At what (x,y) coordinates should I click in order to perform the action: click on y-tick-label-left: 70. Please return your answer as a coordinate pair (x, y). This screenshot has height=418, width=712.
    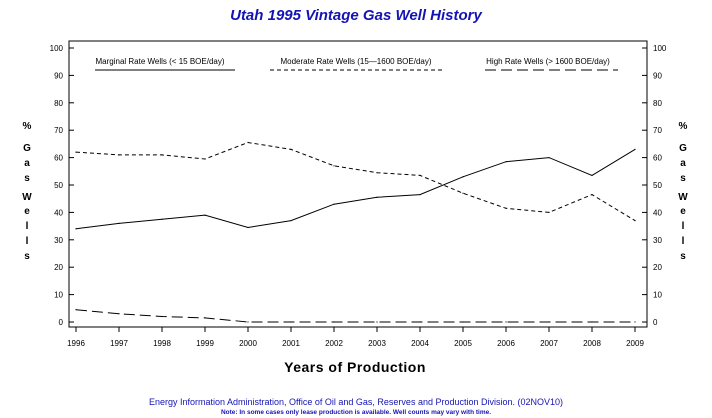
    Looking at the image, I should click on (58, 130).